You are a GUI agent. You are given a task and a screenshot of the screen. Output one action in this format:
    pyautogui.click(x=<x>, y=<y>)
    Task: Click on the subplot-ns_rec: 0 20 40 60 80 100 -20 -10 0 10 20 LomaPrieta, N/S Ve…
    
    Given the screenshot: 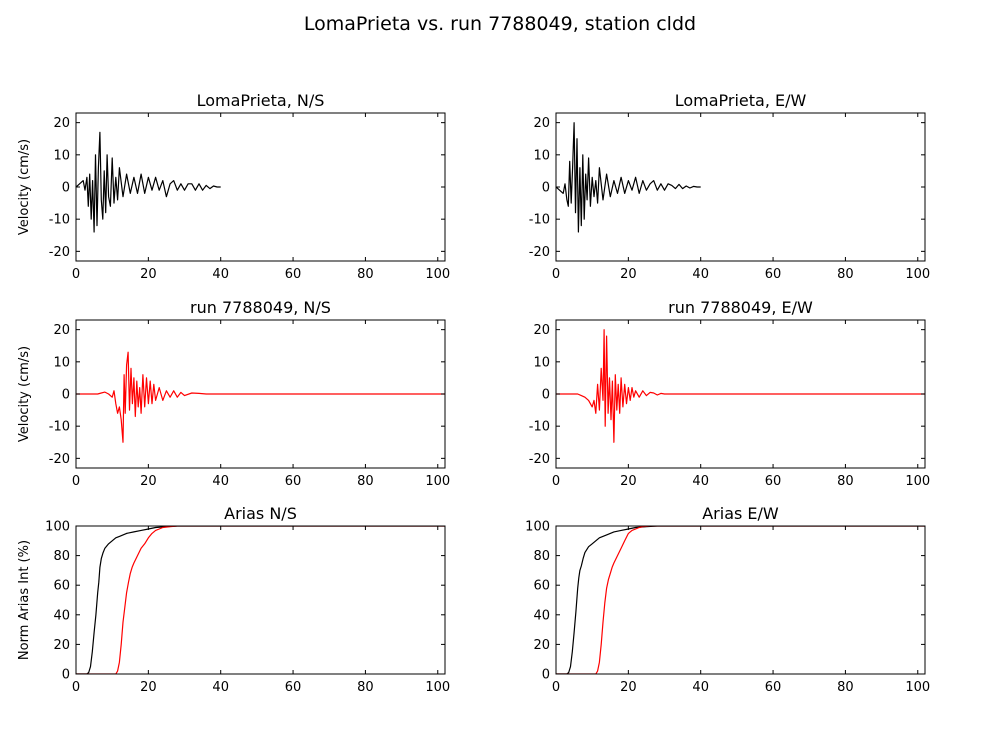 What is the action you would take?
    pyautogui.click(x=233, y=186)
    